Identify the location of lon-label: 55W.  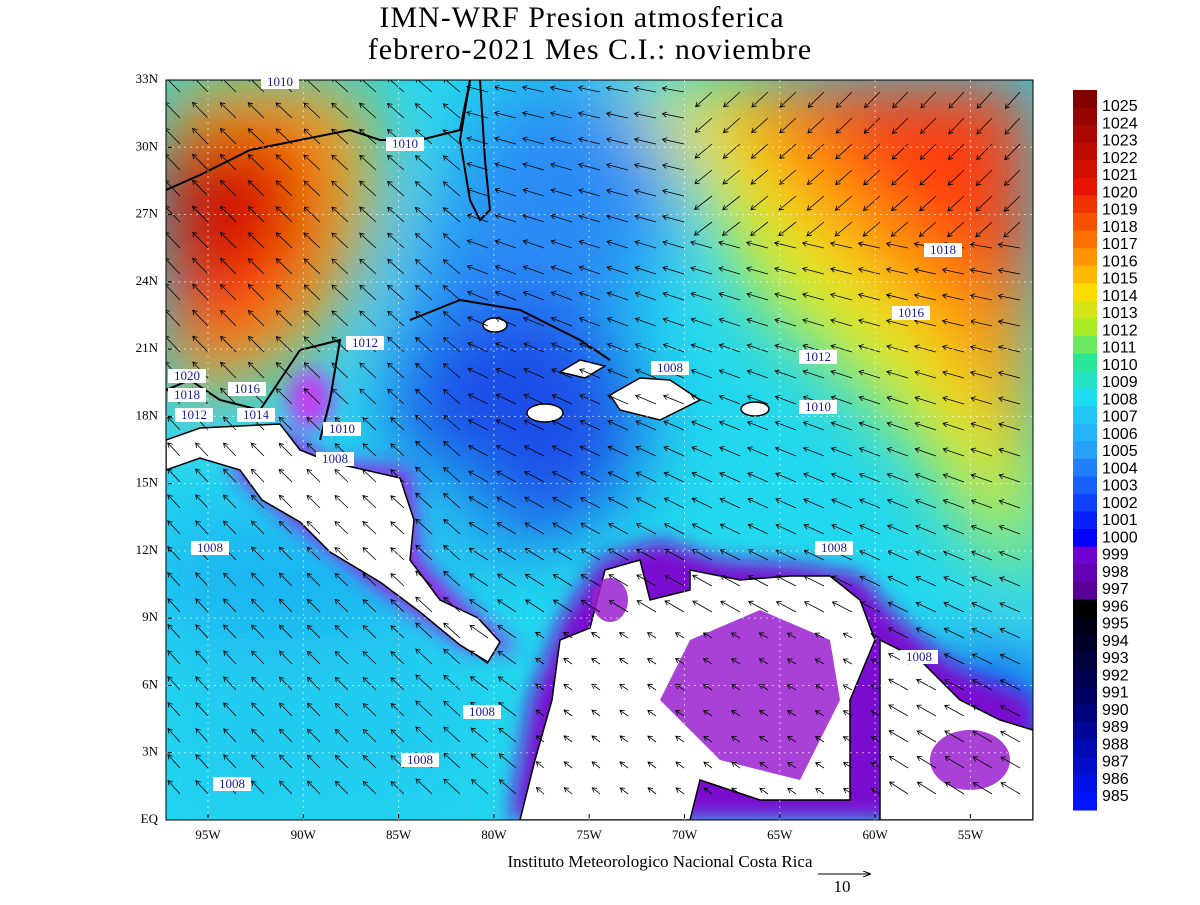
(971, 834).